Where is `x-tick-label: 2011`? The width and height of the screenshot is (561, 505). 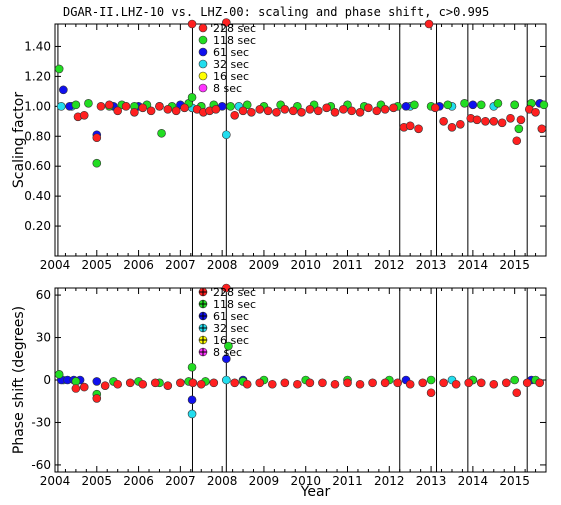 x-tick-label: 2011 is located at coordinates (347, 265).